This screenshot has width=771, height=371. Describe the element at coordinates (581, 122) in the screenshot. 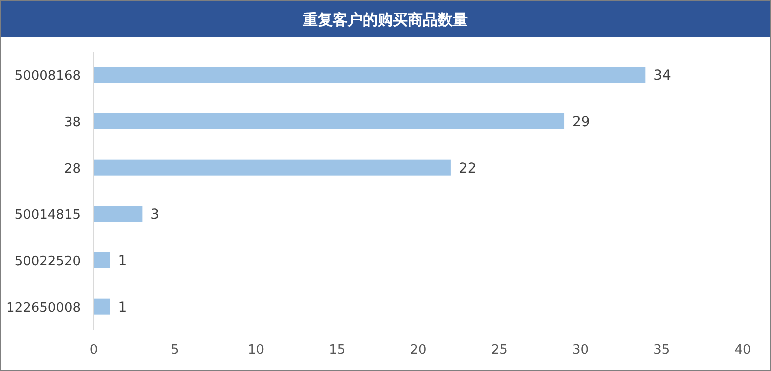

I see `data-label: 29` at that location.